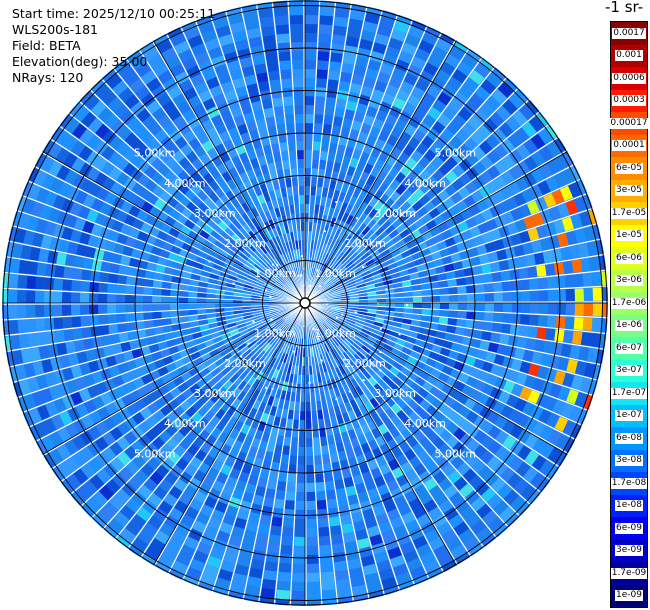 Image resolution: width=650 pixels, height=610 pixels. I want to click on colorbar-segment: 1e-05, so click(629, 235).